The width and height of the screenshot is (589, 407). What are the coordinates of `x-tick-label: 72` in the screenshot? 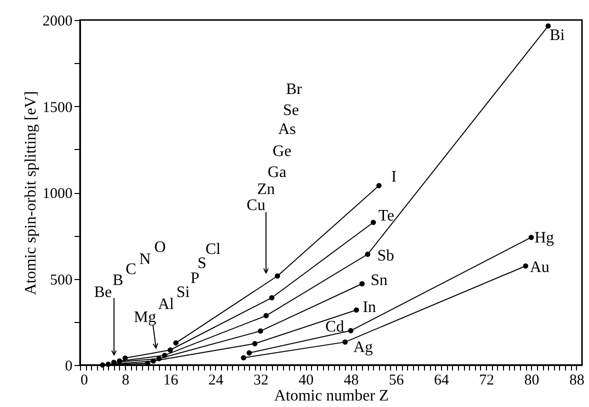 It's located at (486, 380).